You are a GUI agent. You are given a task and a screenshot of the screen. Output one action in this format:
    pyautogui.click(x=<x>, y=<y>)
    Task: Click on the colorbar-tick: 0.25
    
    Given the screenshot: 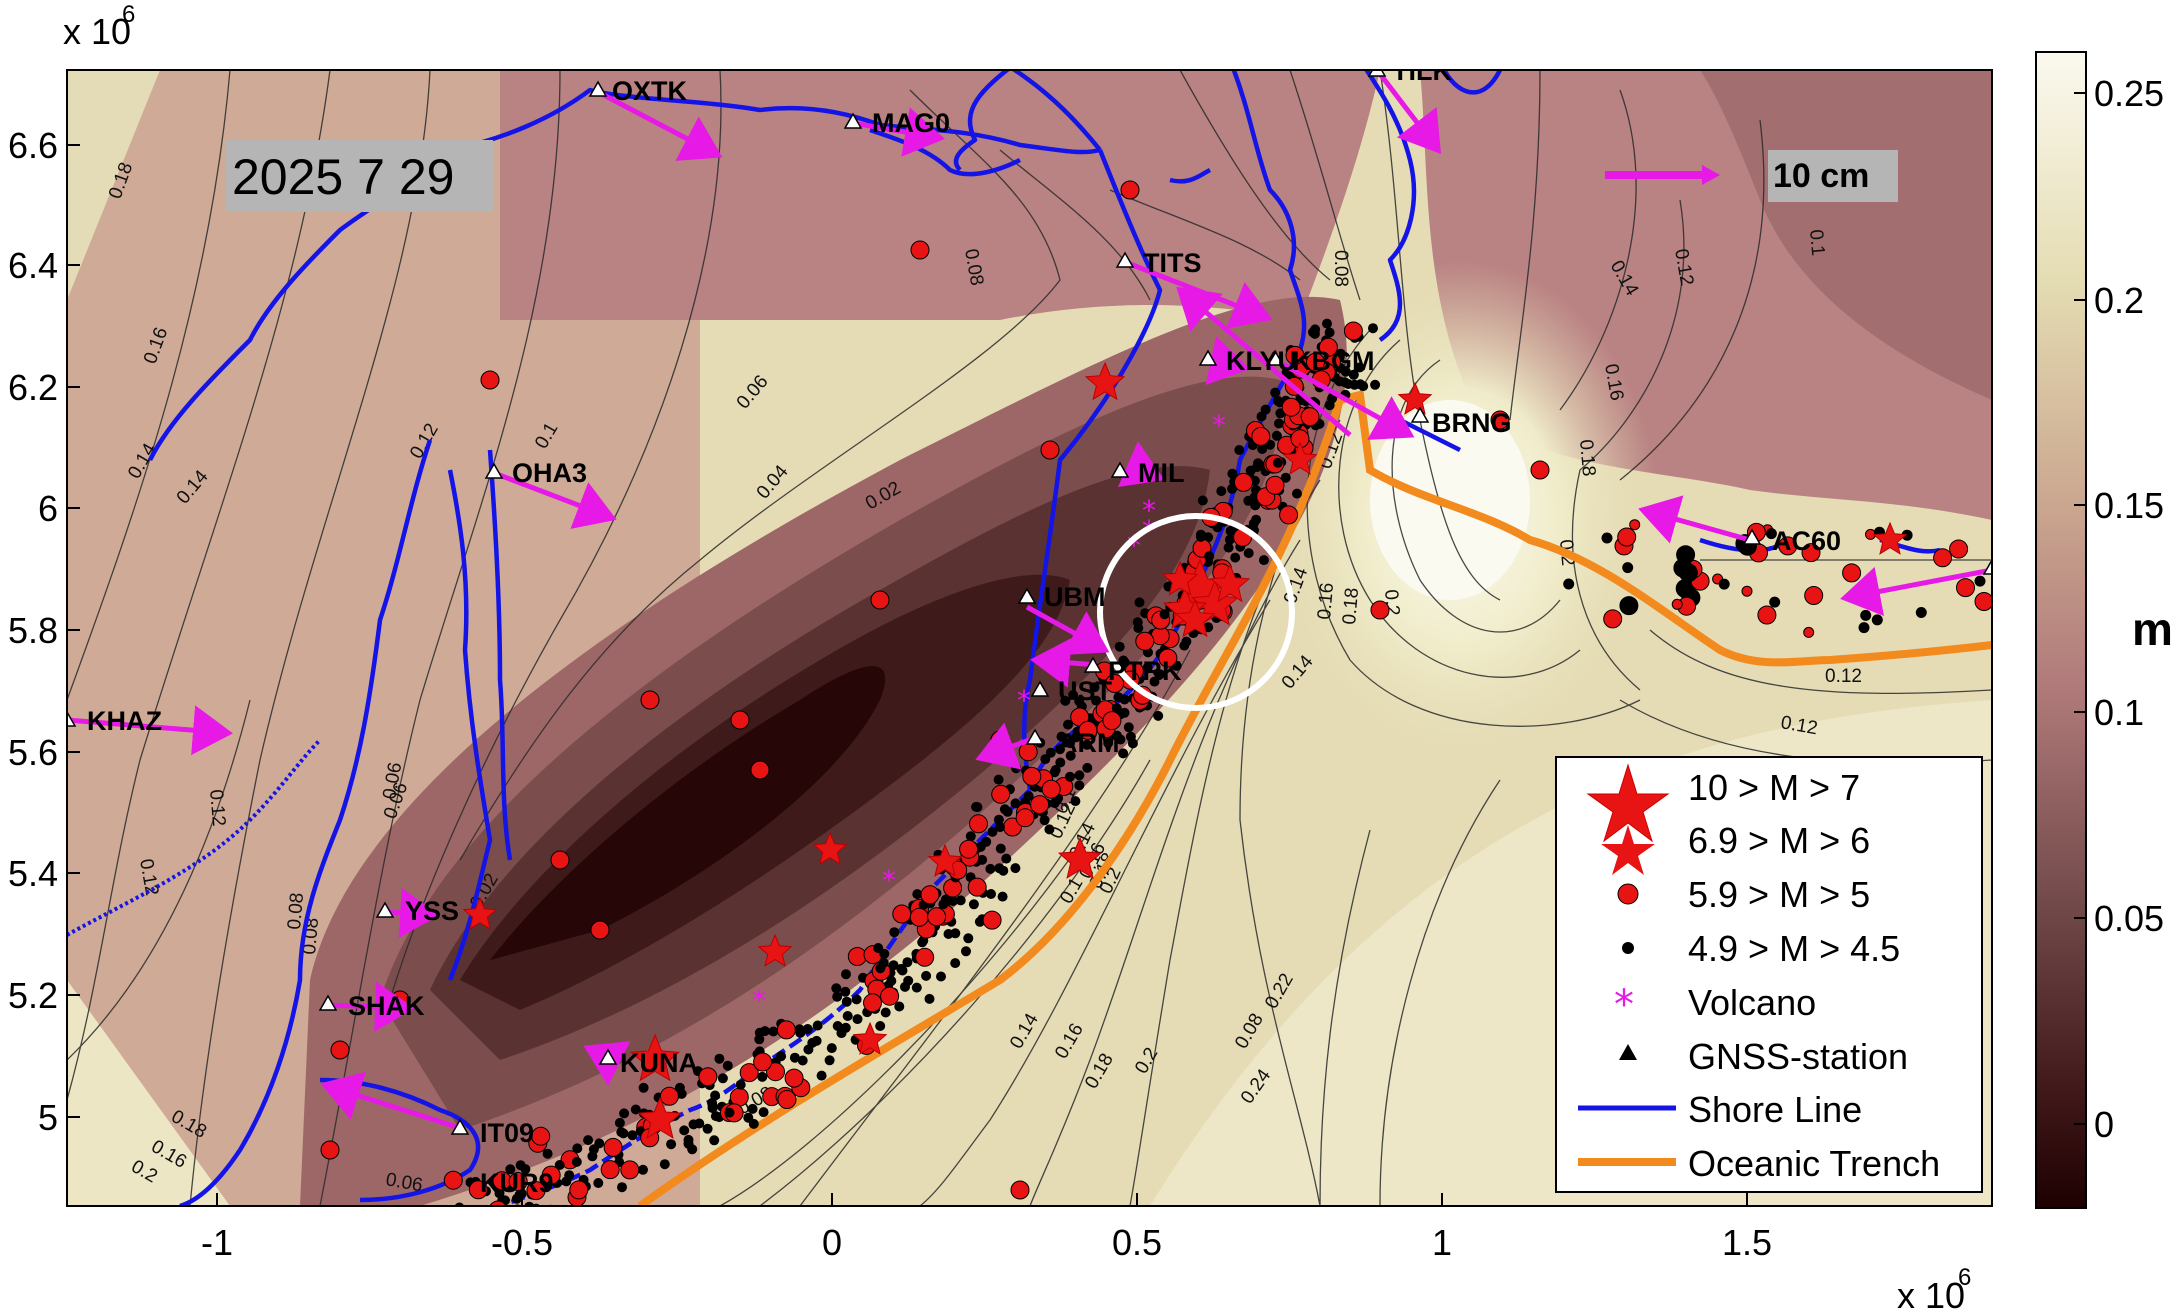 What is the action you would take?
    pyautogui.click(x=2129, y=93)
    